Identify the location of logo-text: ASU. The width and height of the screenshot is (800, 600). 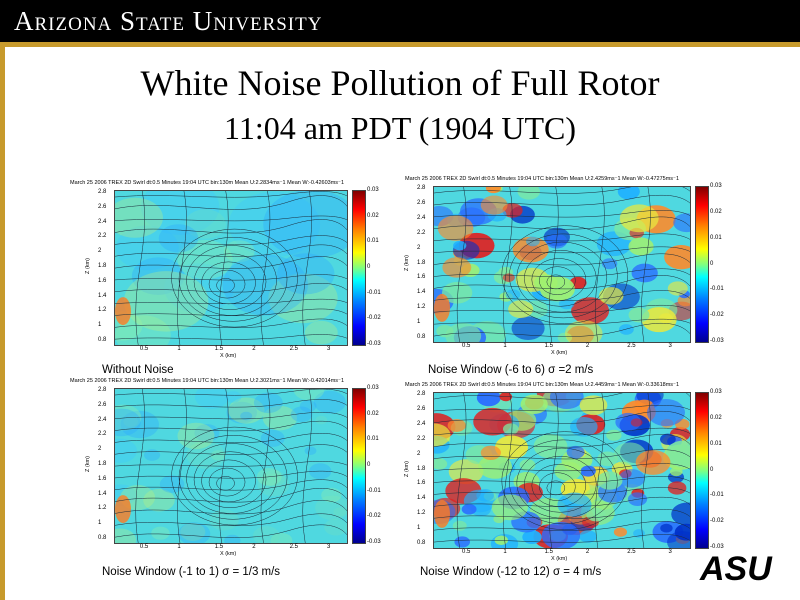
(736, 567).